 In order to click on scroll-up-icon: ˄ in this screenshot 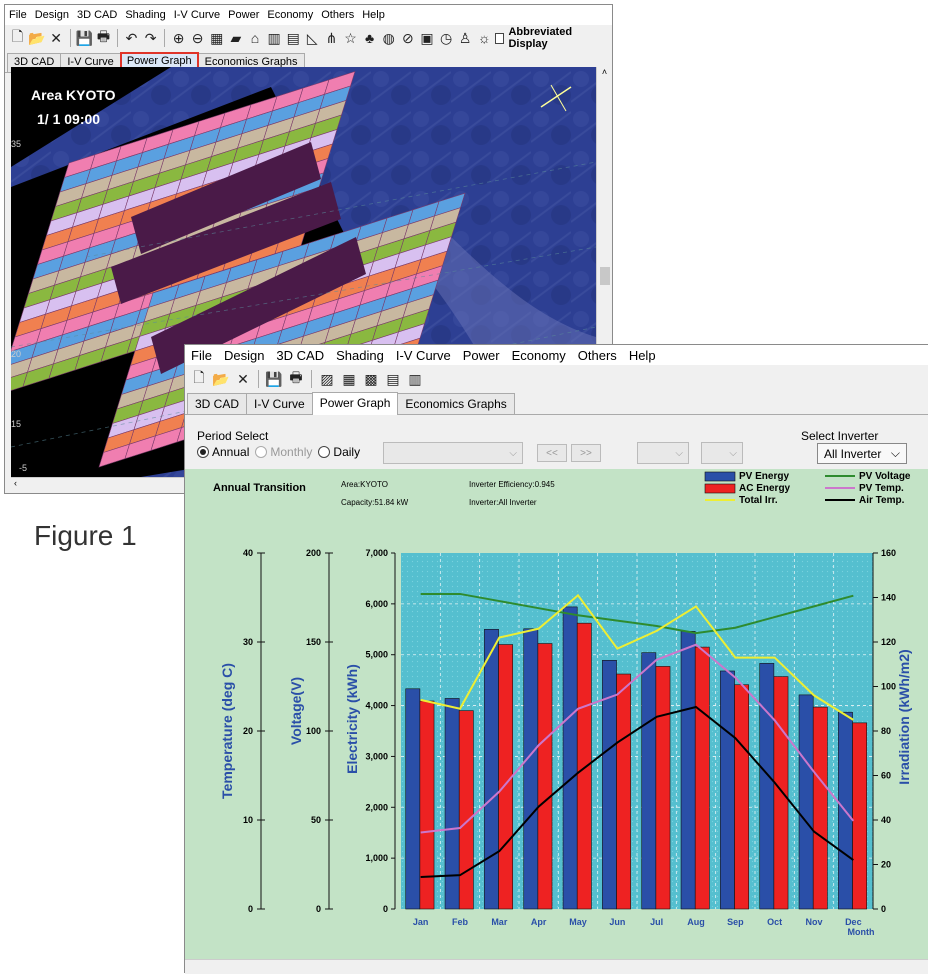, I will do `click(604, 72)`.